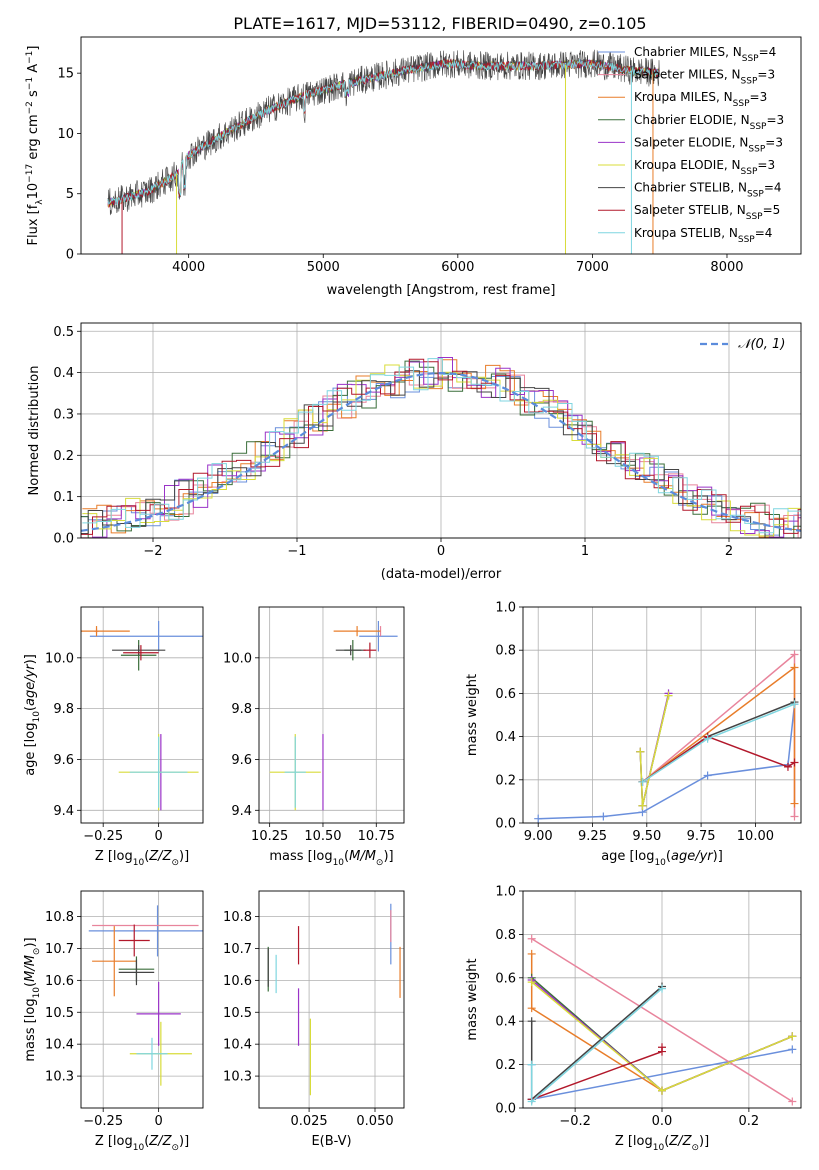 The height and width of the screenshot is (1170, 819). I want to click on x-tick-label: 9.50, so click(646, 836).